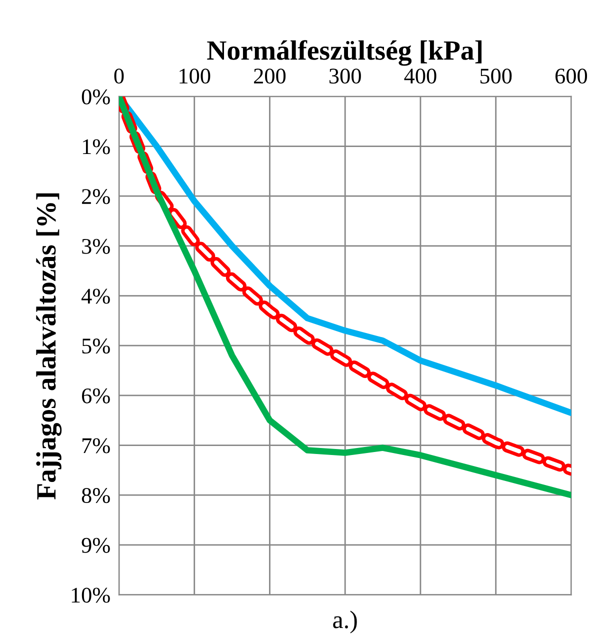  Describe the element at coordinates (195, 76) in the screenshot. I see `x-tick-label: 100` at that location.